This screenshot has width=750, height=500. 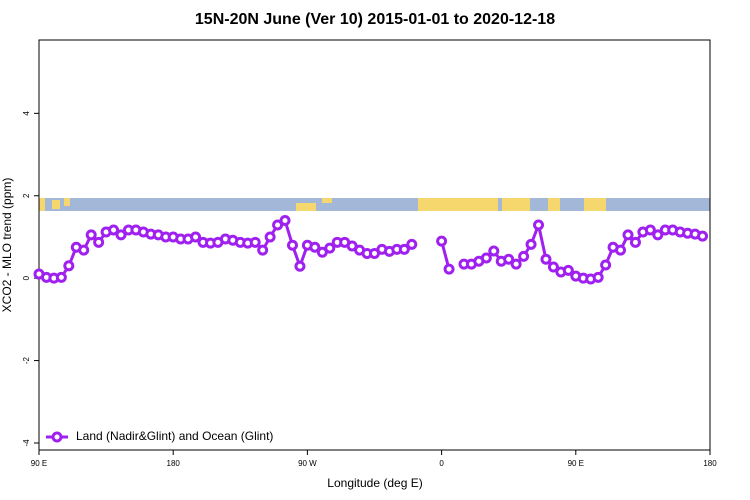 What do you see at coordinates (26, 195) in the screenshot?
I see `y-tick-label: 2` at bounding box center [26, 195].